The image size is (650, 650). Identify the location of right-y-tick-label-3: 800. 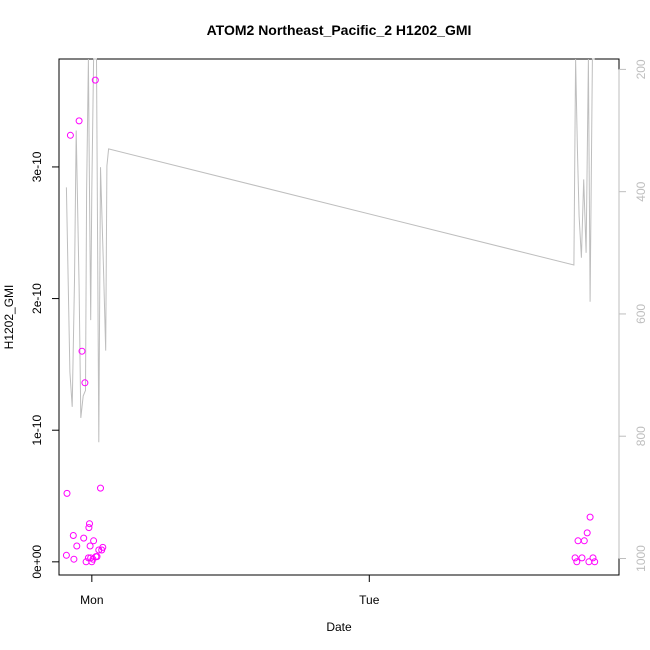
(641, 436).